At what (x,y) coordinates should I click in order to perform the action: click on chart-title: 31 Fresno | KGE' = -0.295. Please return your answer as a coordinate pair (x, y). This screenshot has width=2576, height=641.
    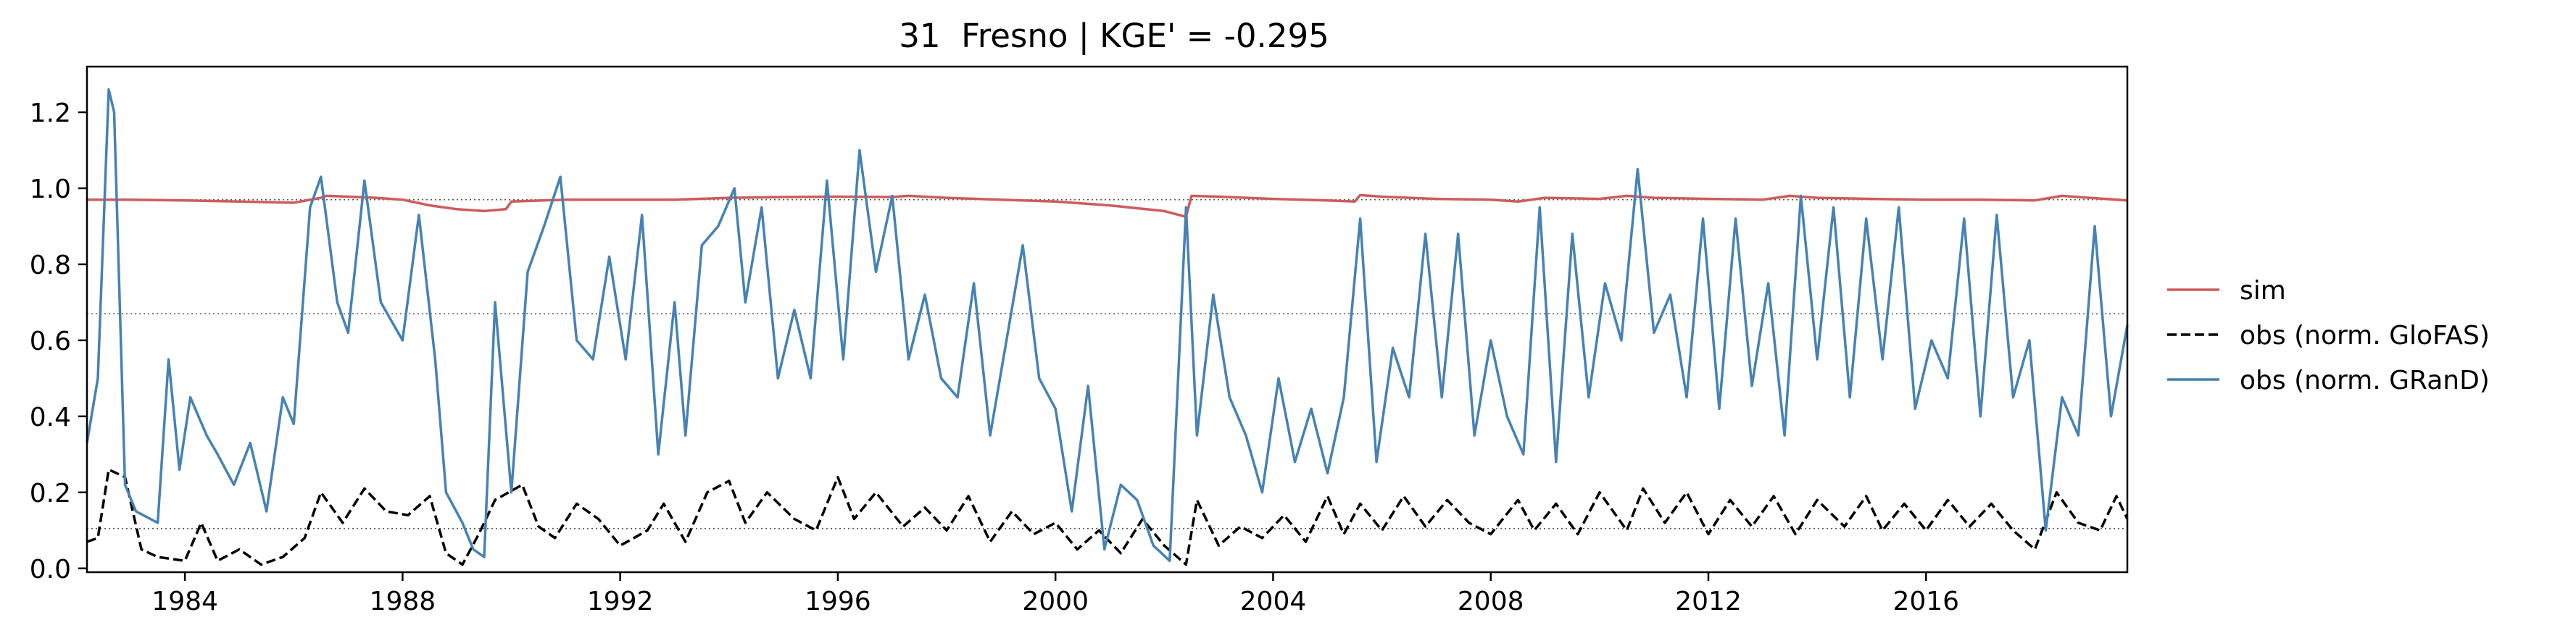
    Looking at the image, I should click on (1114, 36).